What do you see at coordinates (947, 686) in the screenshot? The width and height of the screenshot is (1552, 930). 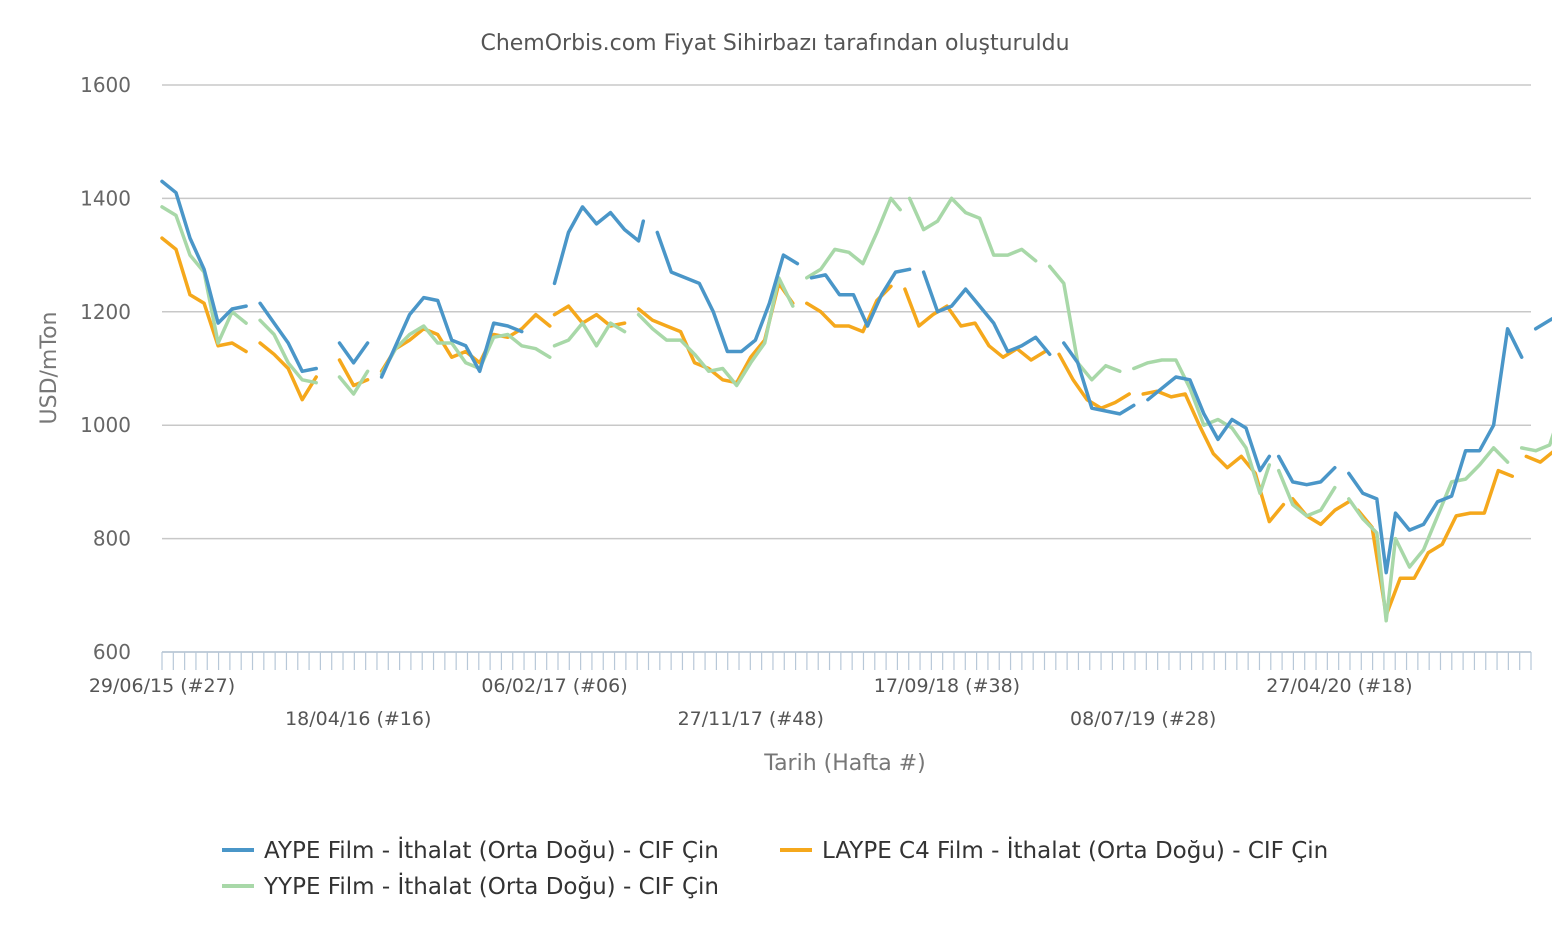 I see `x-tick-label: 17/09/18 (#38)` at bounding box center [947, 686].